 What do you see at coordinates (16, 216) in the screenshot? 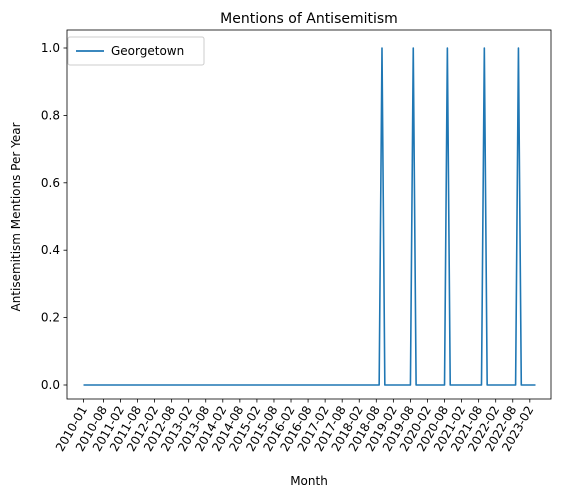
I see `y-axis-label: Antisemitism Mentions Per Year` at bounding box center [16, 216].